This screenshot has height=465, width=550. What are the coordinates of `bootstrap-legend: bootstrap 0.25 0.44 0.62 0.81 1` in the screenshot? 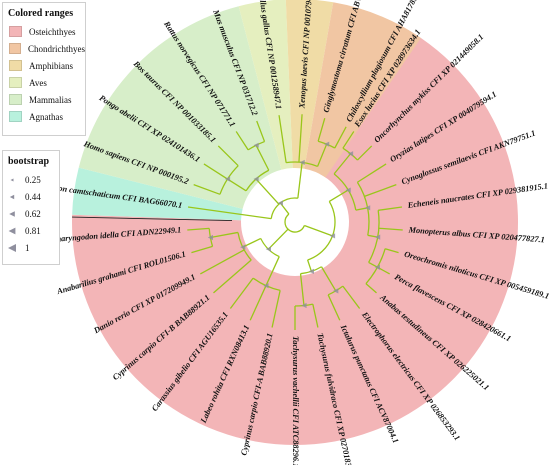 It's located at (31, 207).